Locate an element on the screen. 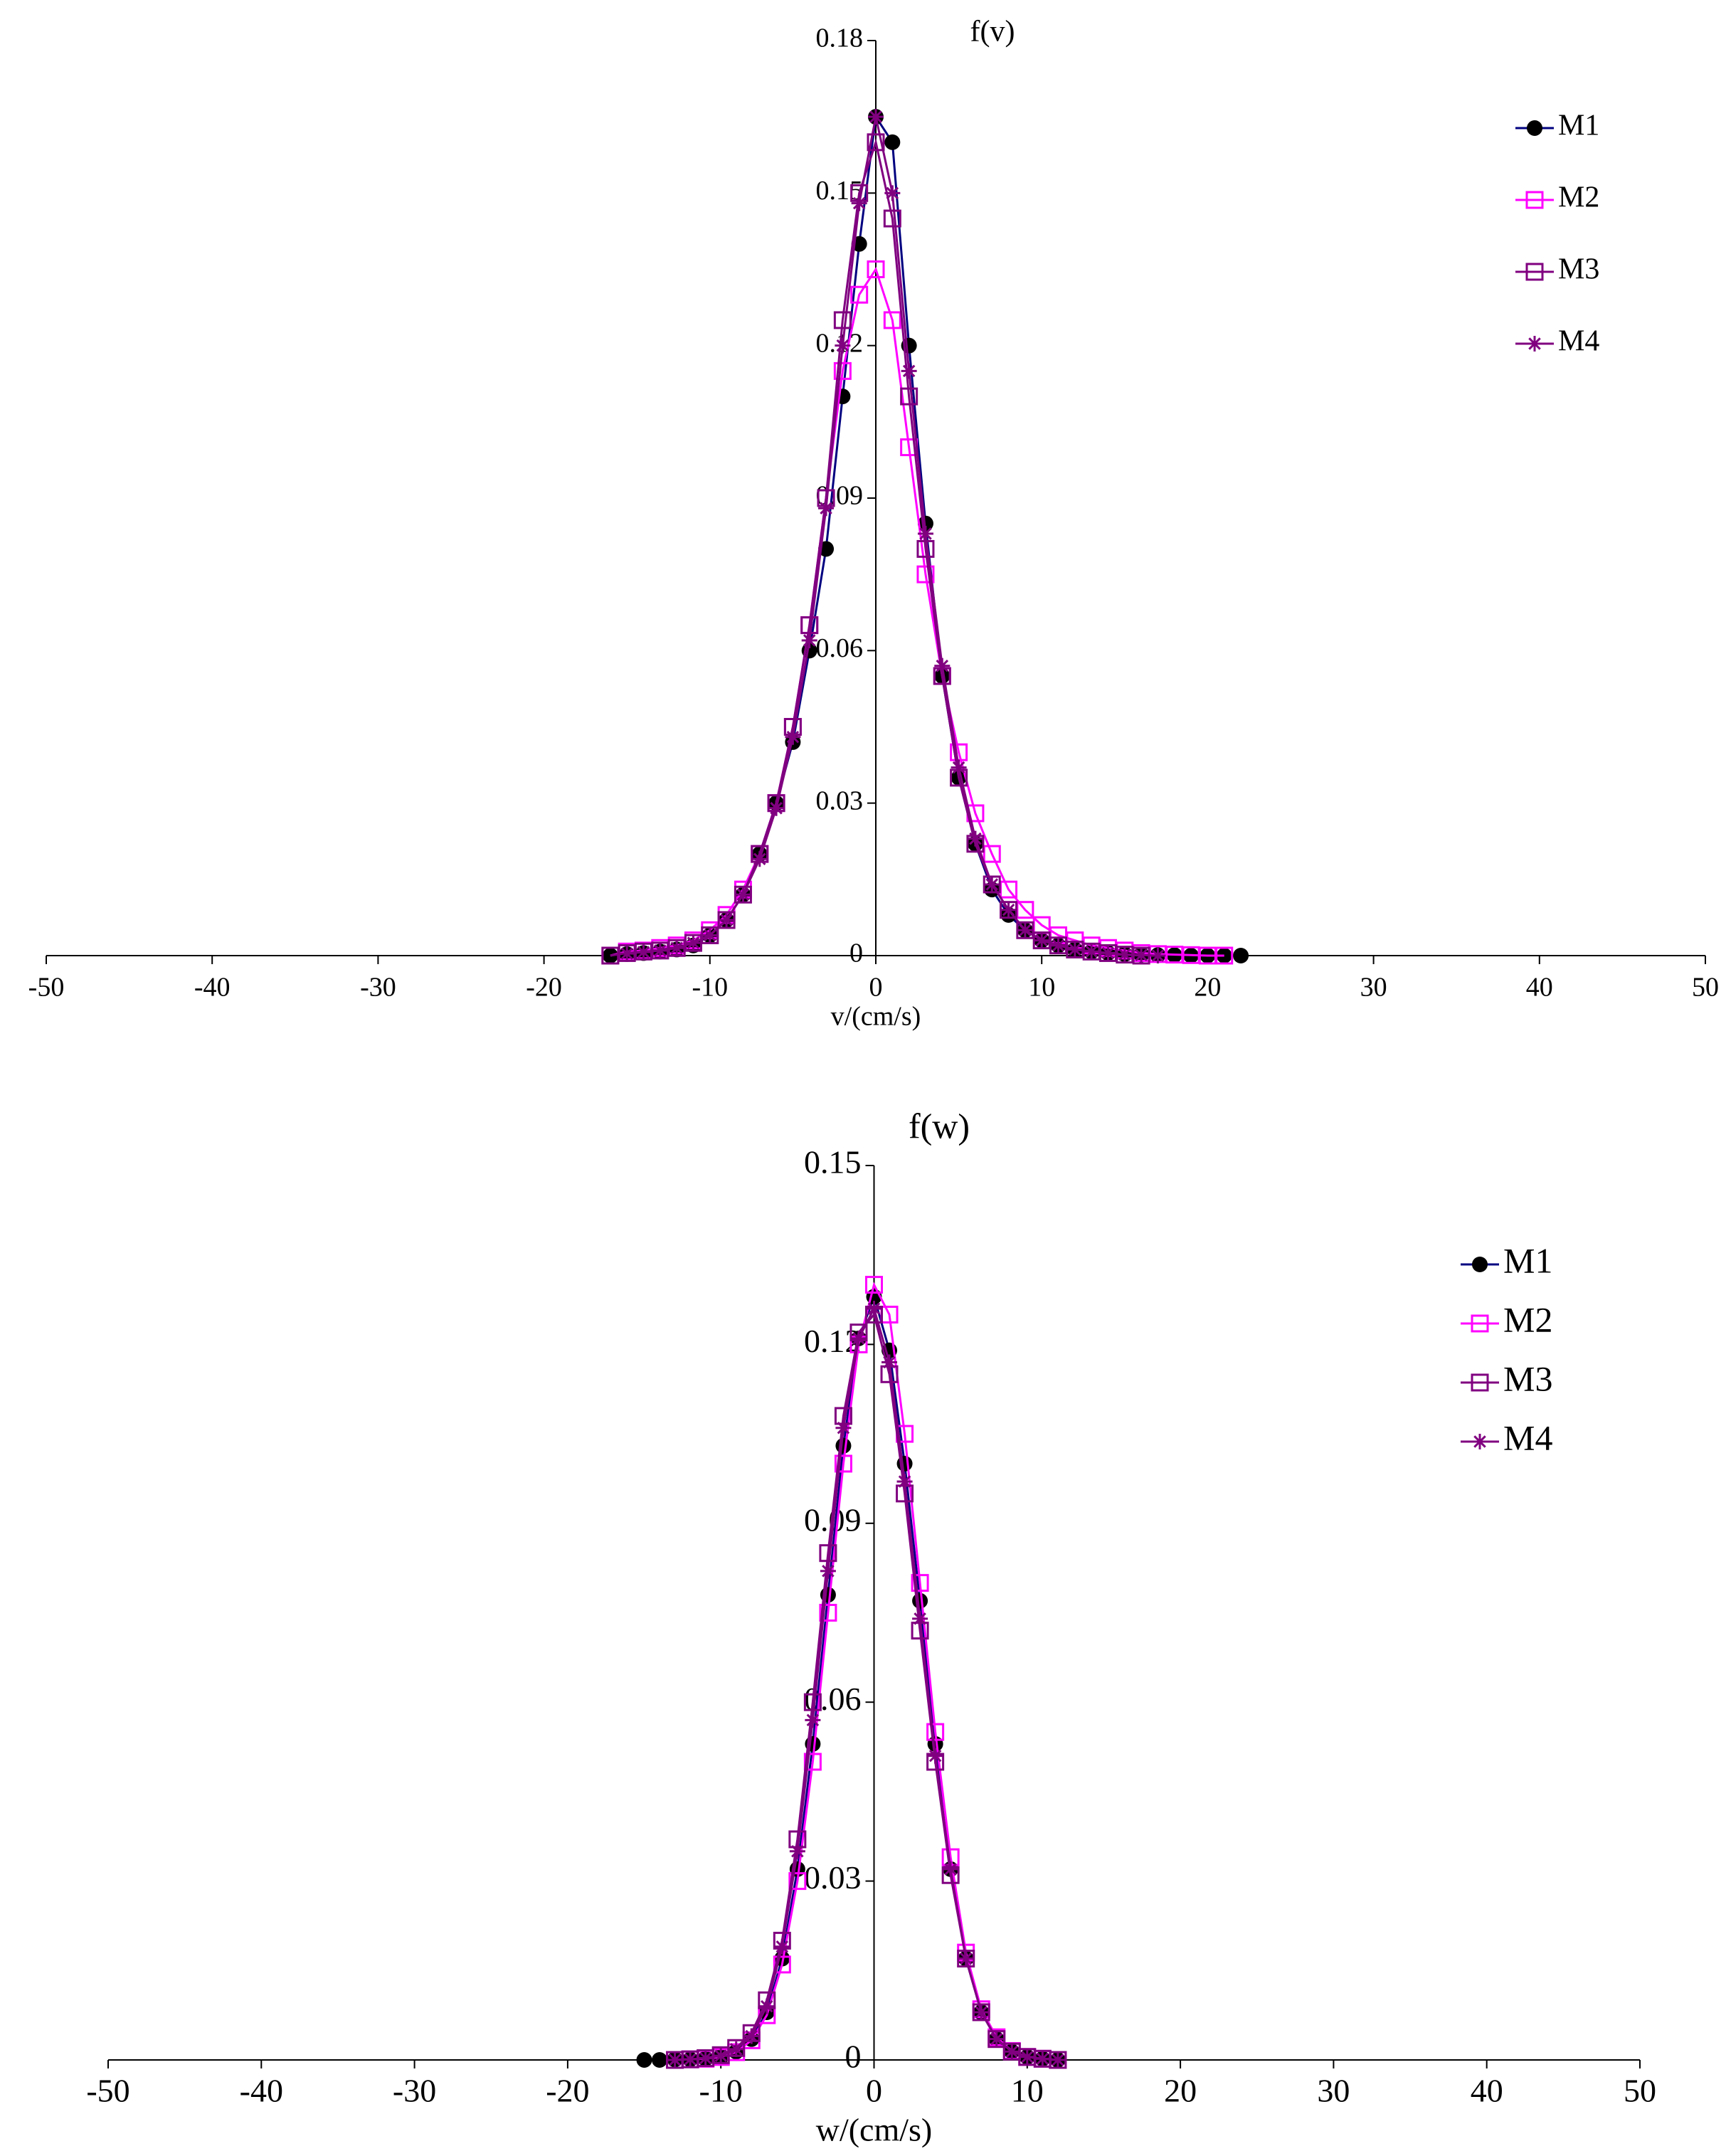 The image size is (1726, 2156). x-tick-label: 10 is located at coordinates (1027, 2091).